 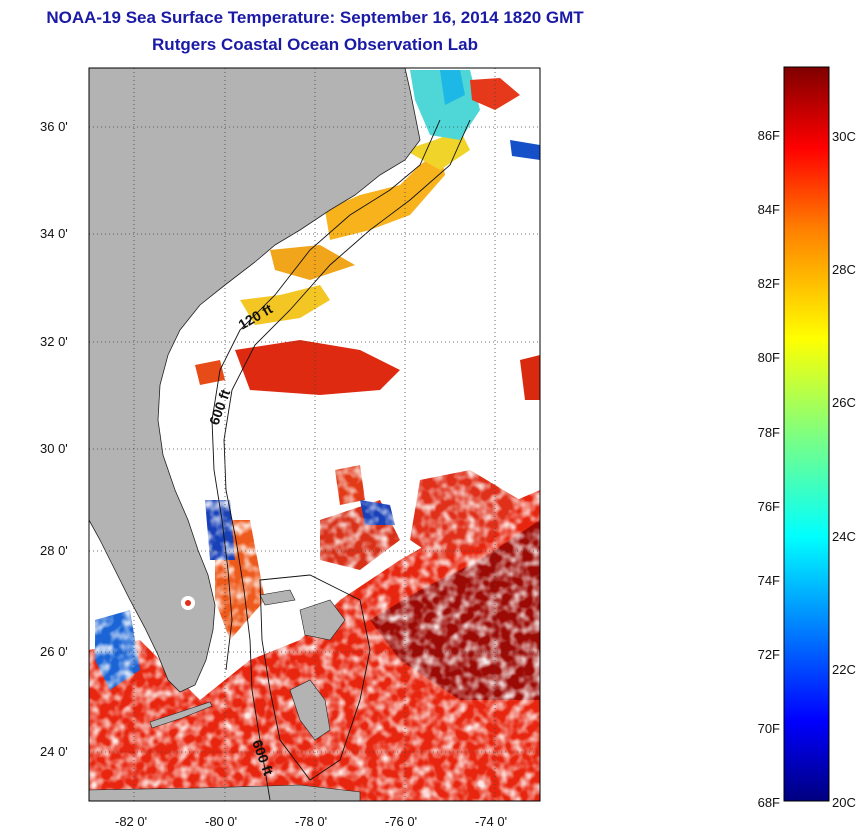 I want to click on colorbar-celsius-labels: 30C 28C 26C 24C 22C 20C, so click(x=844, y=469).